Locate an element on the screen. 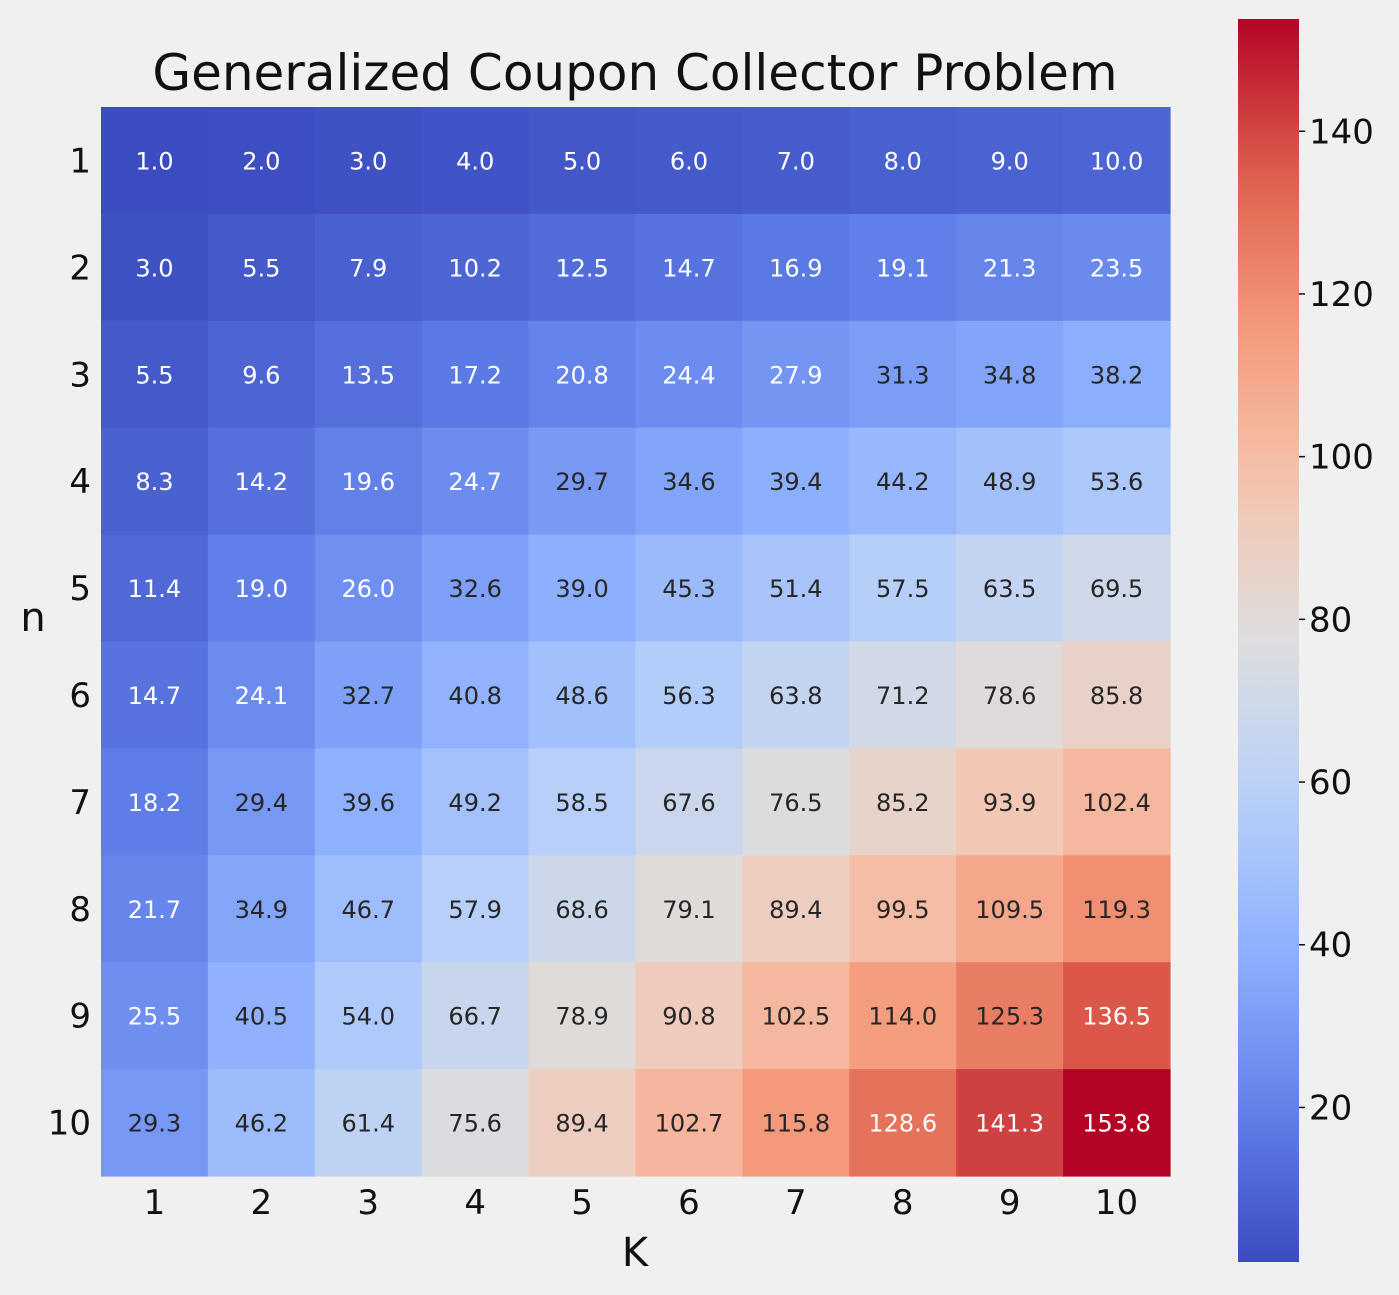 This screenshot has width=1399, height=1295. heatmap-cell-n8-k6 is located at coordinates (689, 909).